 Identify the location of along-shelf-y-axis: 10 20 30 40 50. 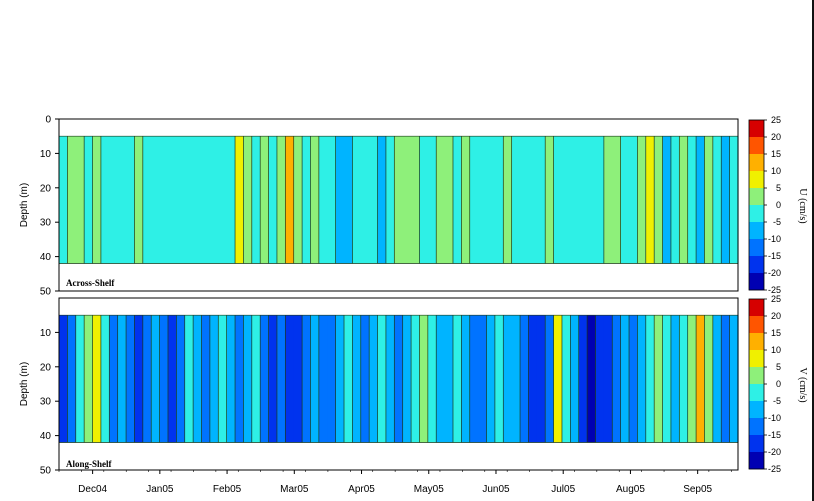
(49, 402).